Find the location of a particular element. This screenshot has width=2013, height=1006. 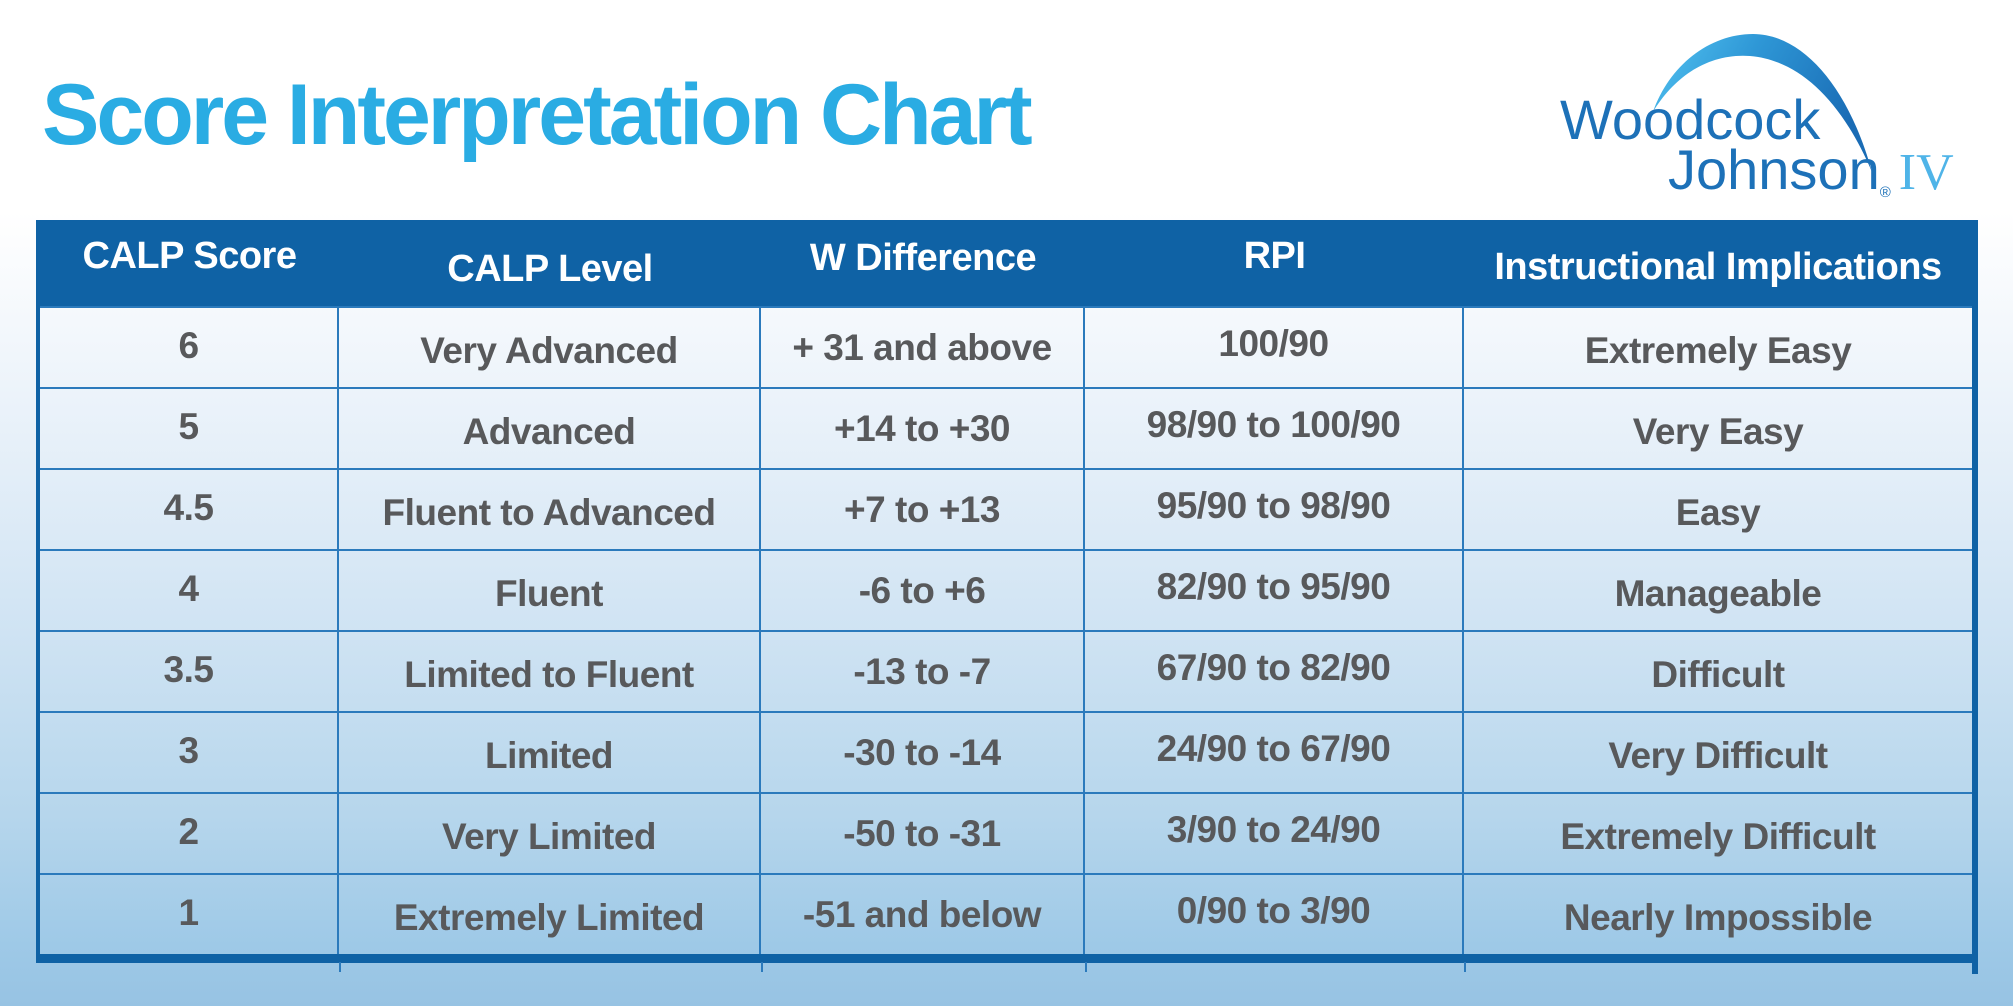

table-cell: 3 is located at coordinates (189, 751).